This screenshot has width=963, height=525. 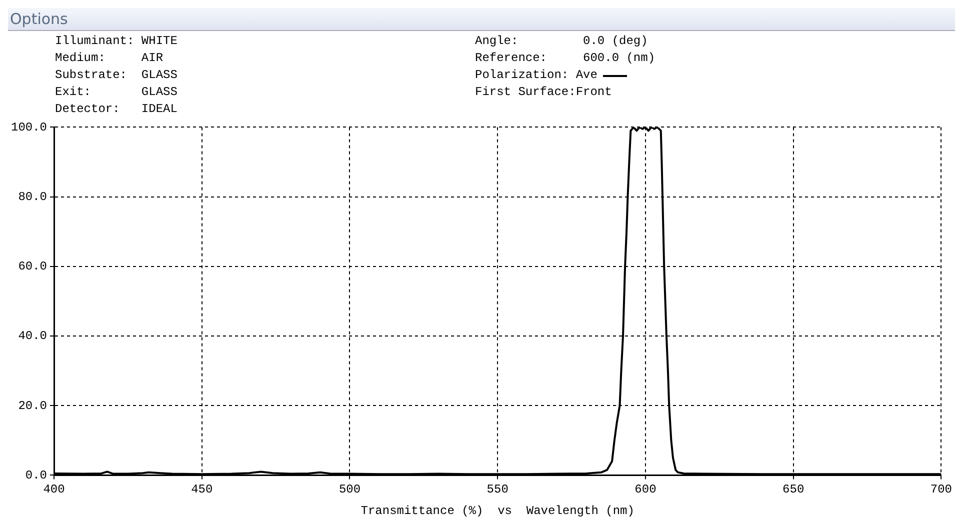 I want to click on y-tick-label: 40.0, so click(x=33, y=336).